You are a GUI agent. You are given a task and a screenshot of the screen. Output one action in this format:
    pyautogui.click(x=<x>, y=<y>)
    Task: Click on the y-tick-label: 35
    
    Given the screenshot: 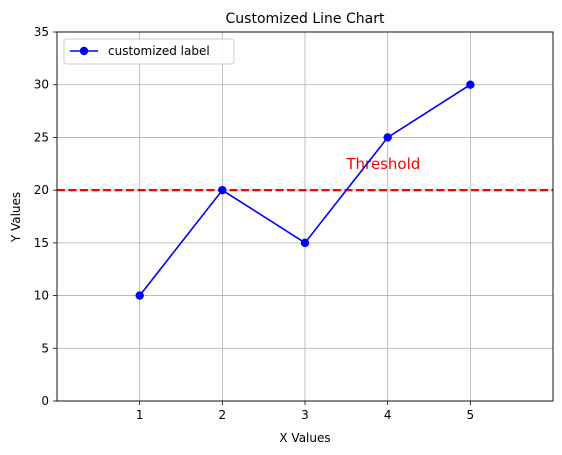 What is the action you would take?
    pyautogui.click(x=41, y=32)
    